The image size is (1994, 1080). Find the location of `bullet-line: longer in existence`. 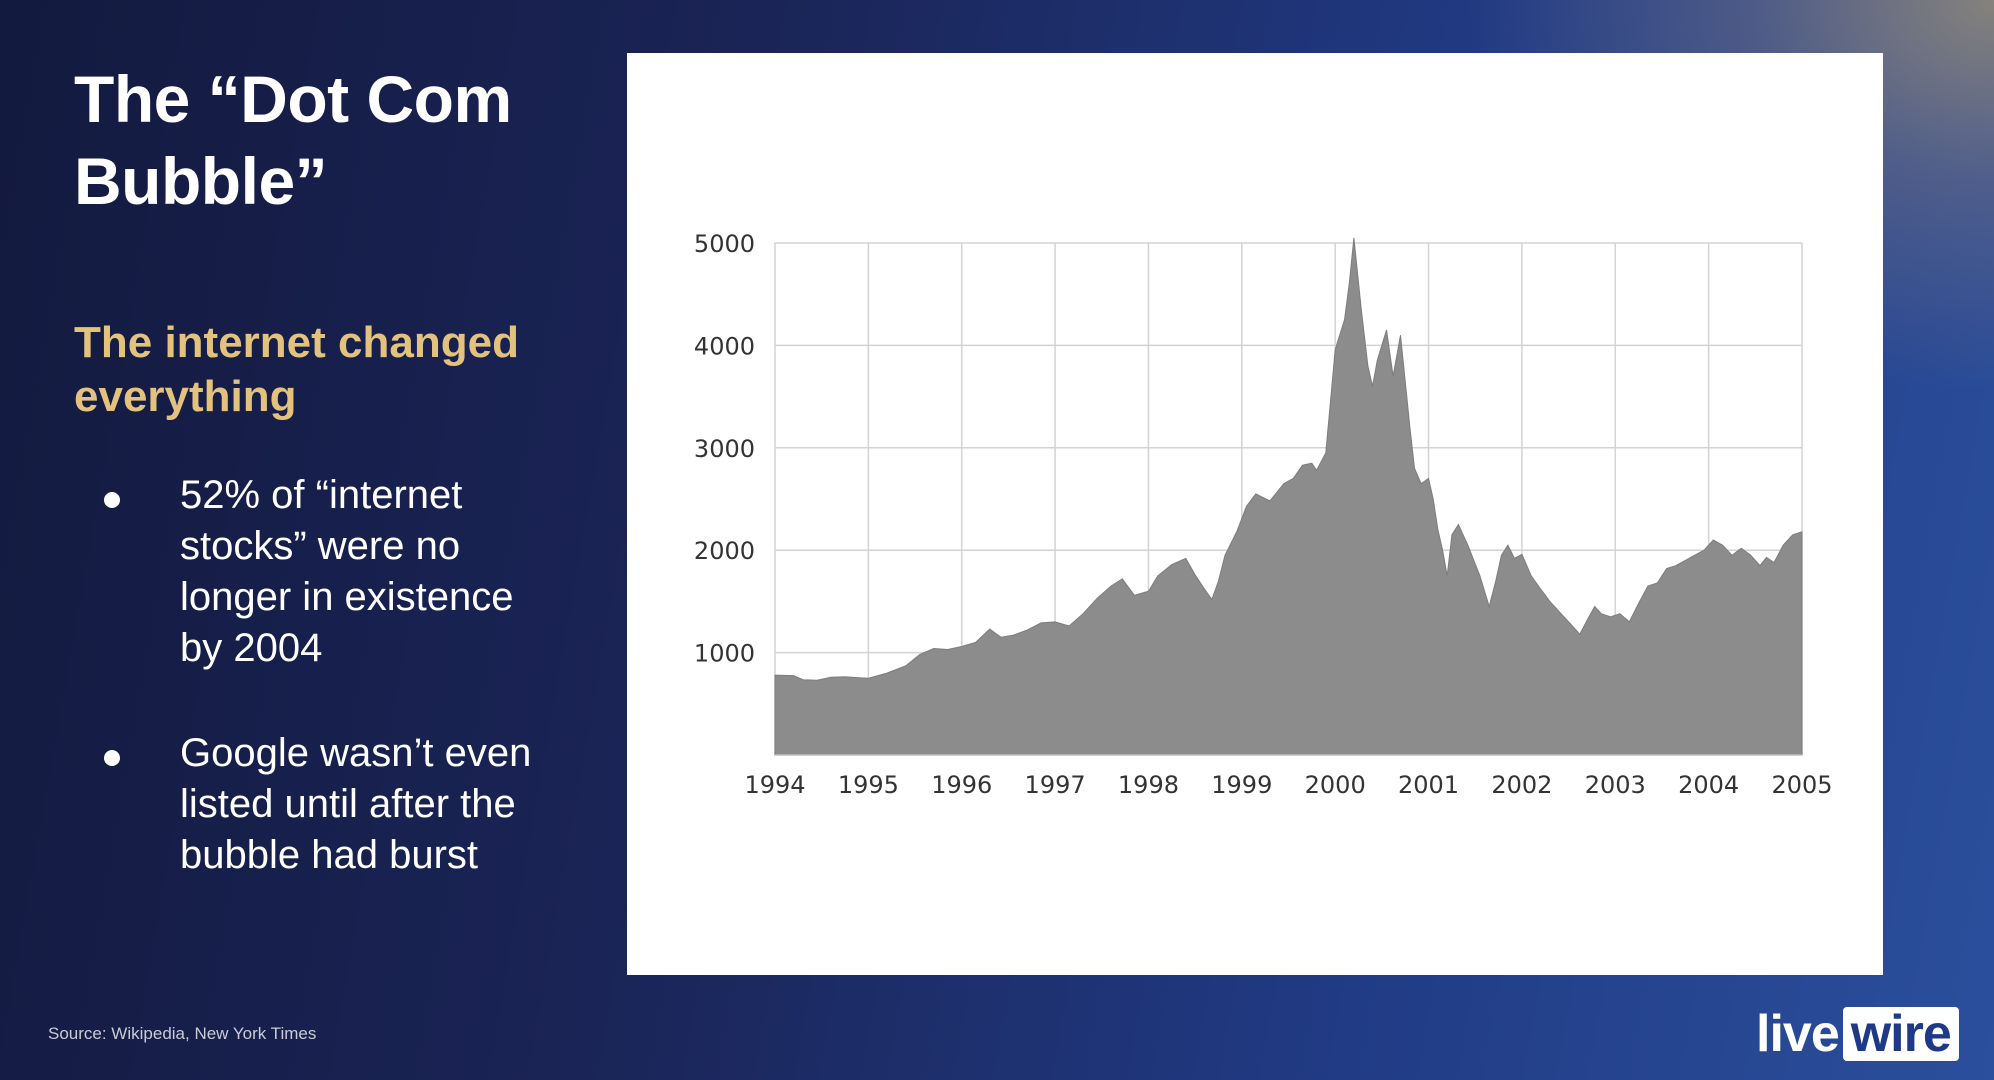

bullet-line: longer in existence is located at coordinates (347, 597).